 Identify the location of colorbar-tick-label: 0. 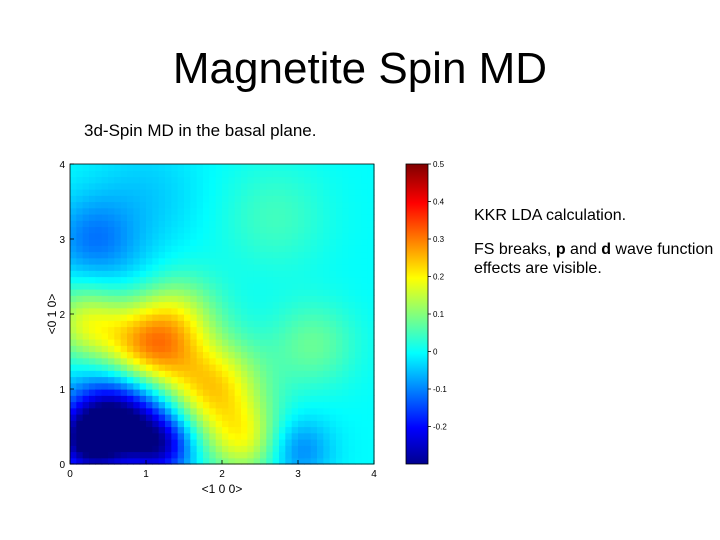
(435, 352).